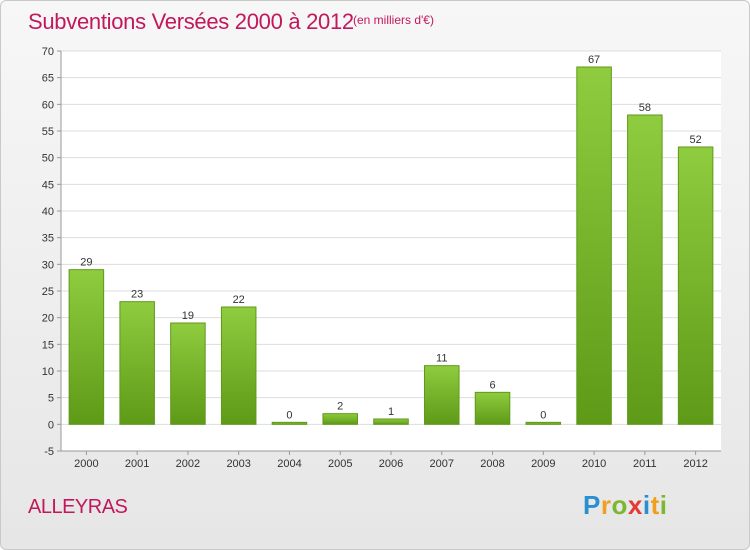 The image size is (750, 550). Describe the element at coordinates (695, 464) in the screenshot. I see `x-tick-label: 2012` at that location.